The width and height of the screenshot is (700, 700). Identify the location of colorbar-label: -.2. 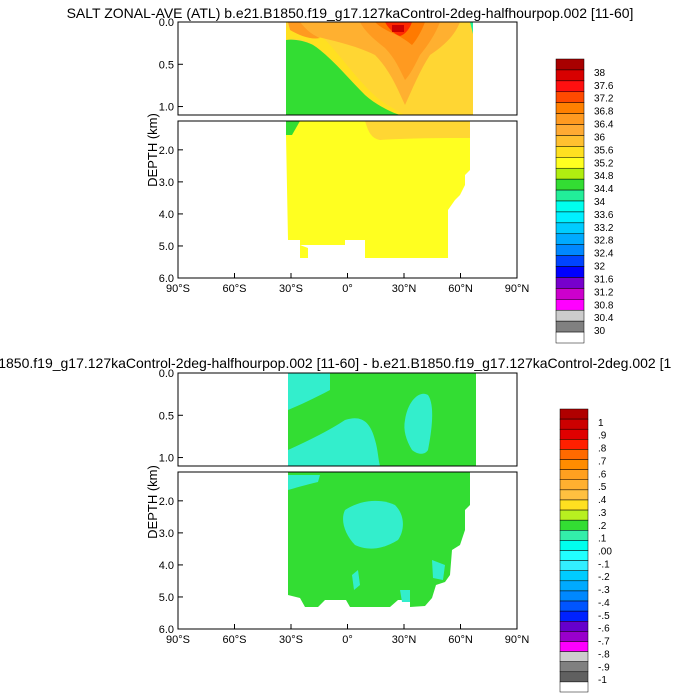
(604, 577).